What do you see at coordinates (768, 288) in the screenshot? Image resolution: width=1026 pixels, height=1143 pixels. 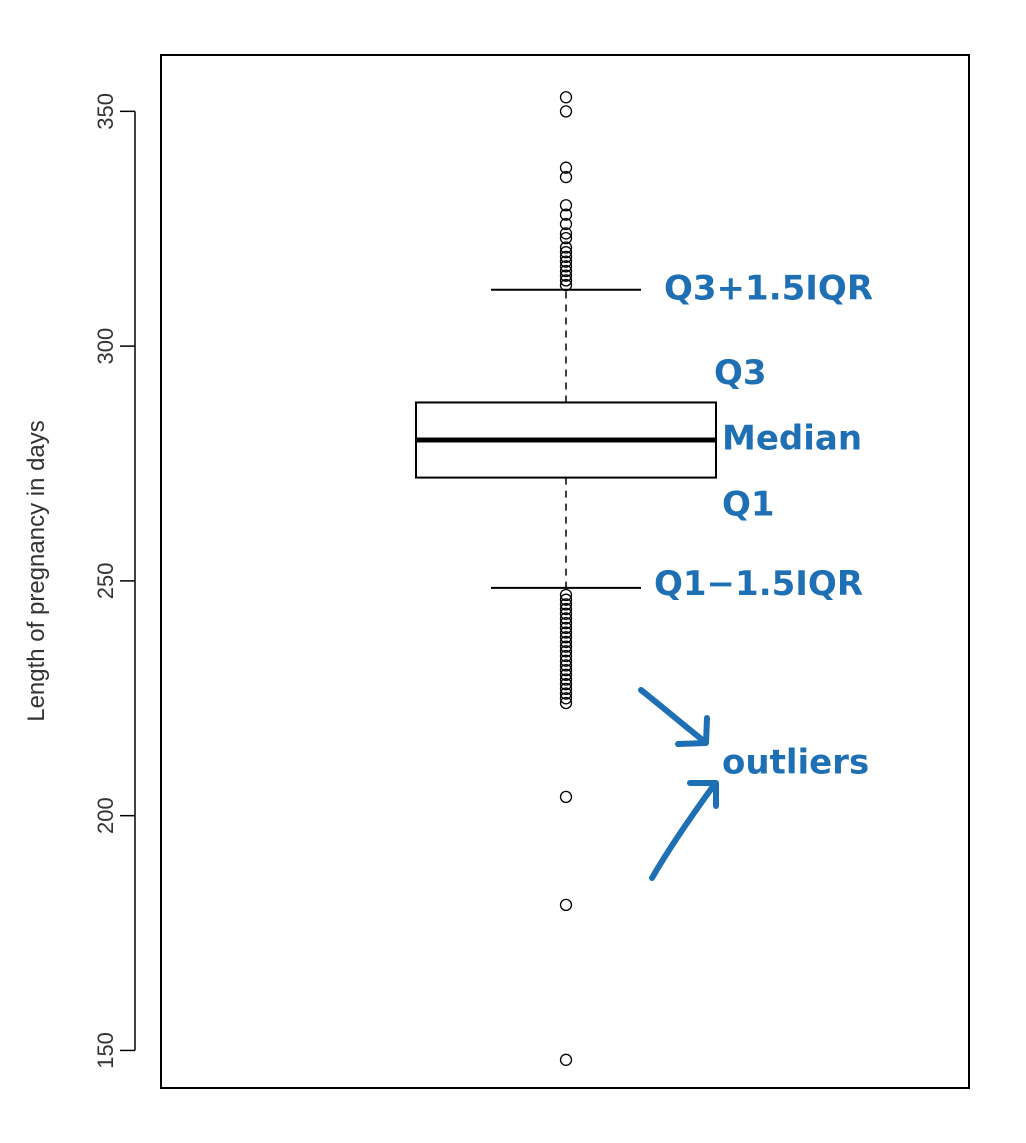 I see `annotation-label: Q3+1.5IQR` at bounding box center [768, 288].